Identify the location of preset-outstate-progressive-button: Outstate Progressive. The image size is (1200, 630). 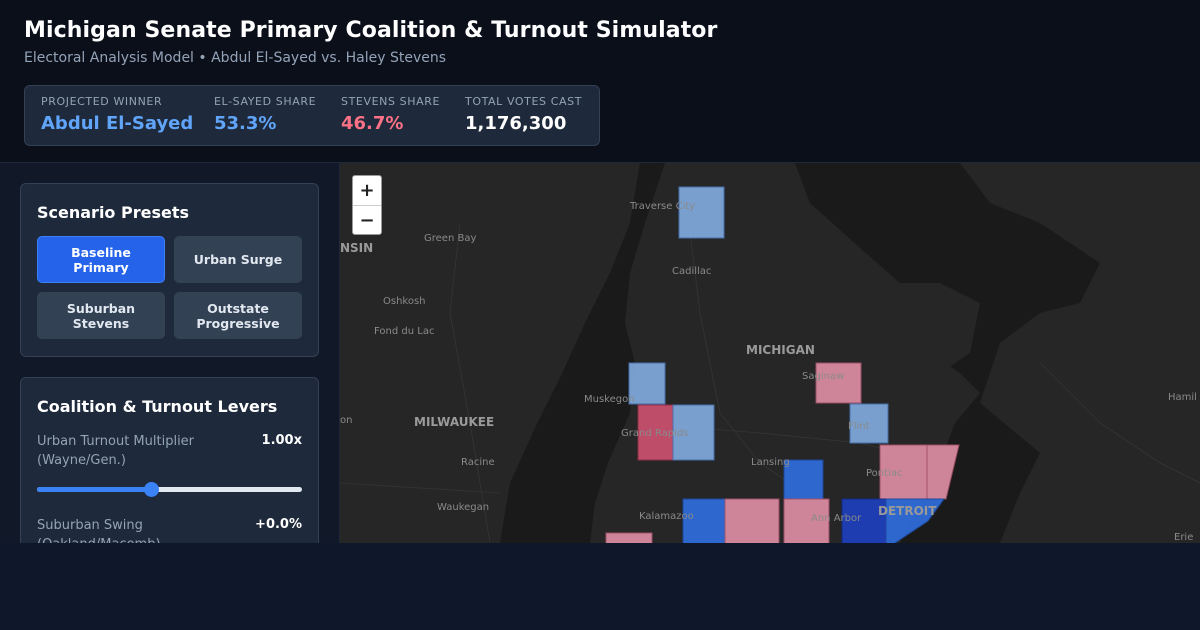
(238, 315).